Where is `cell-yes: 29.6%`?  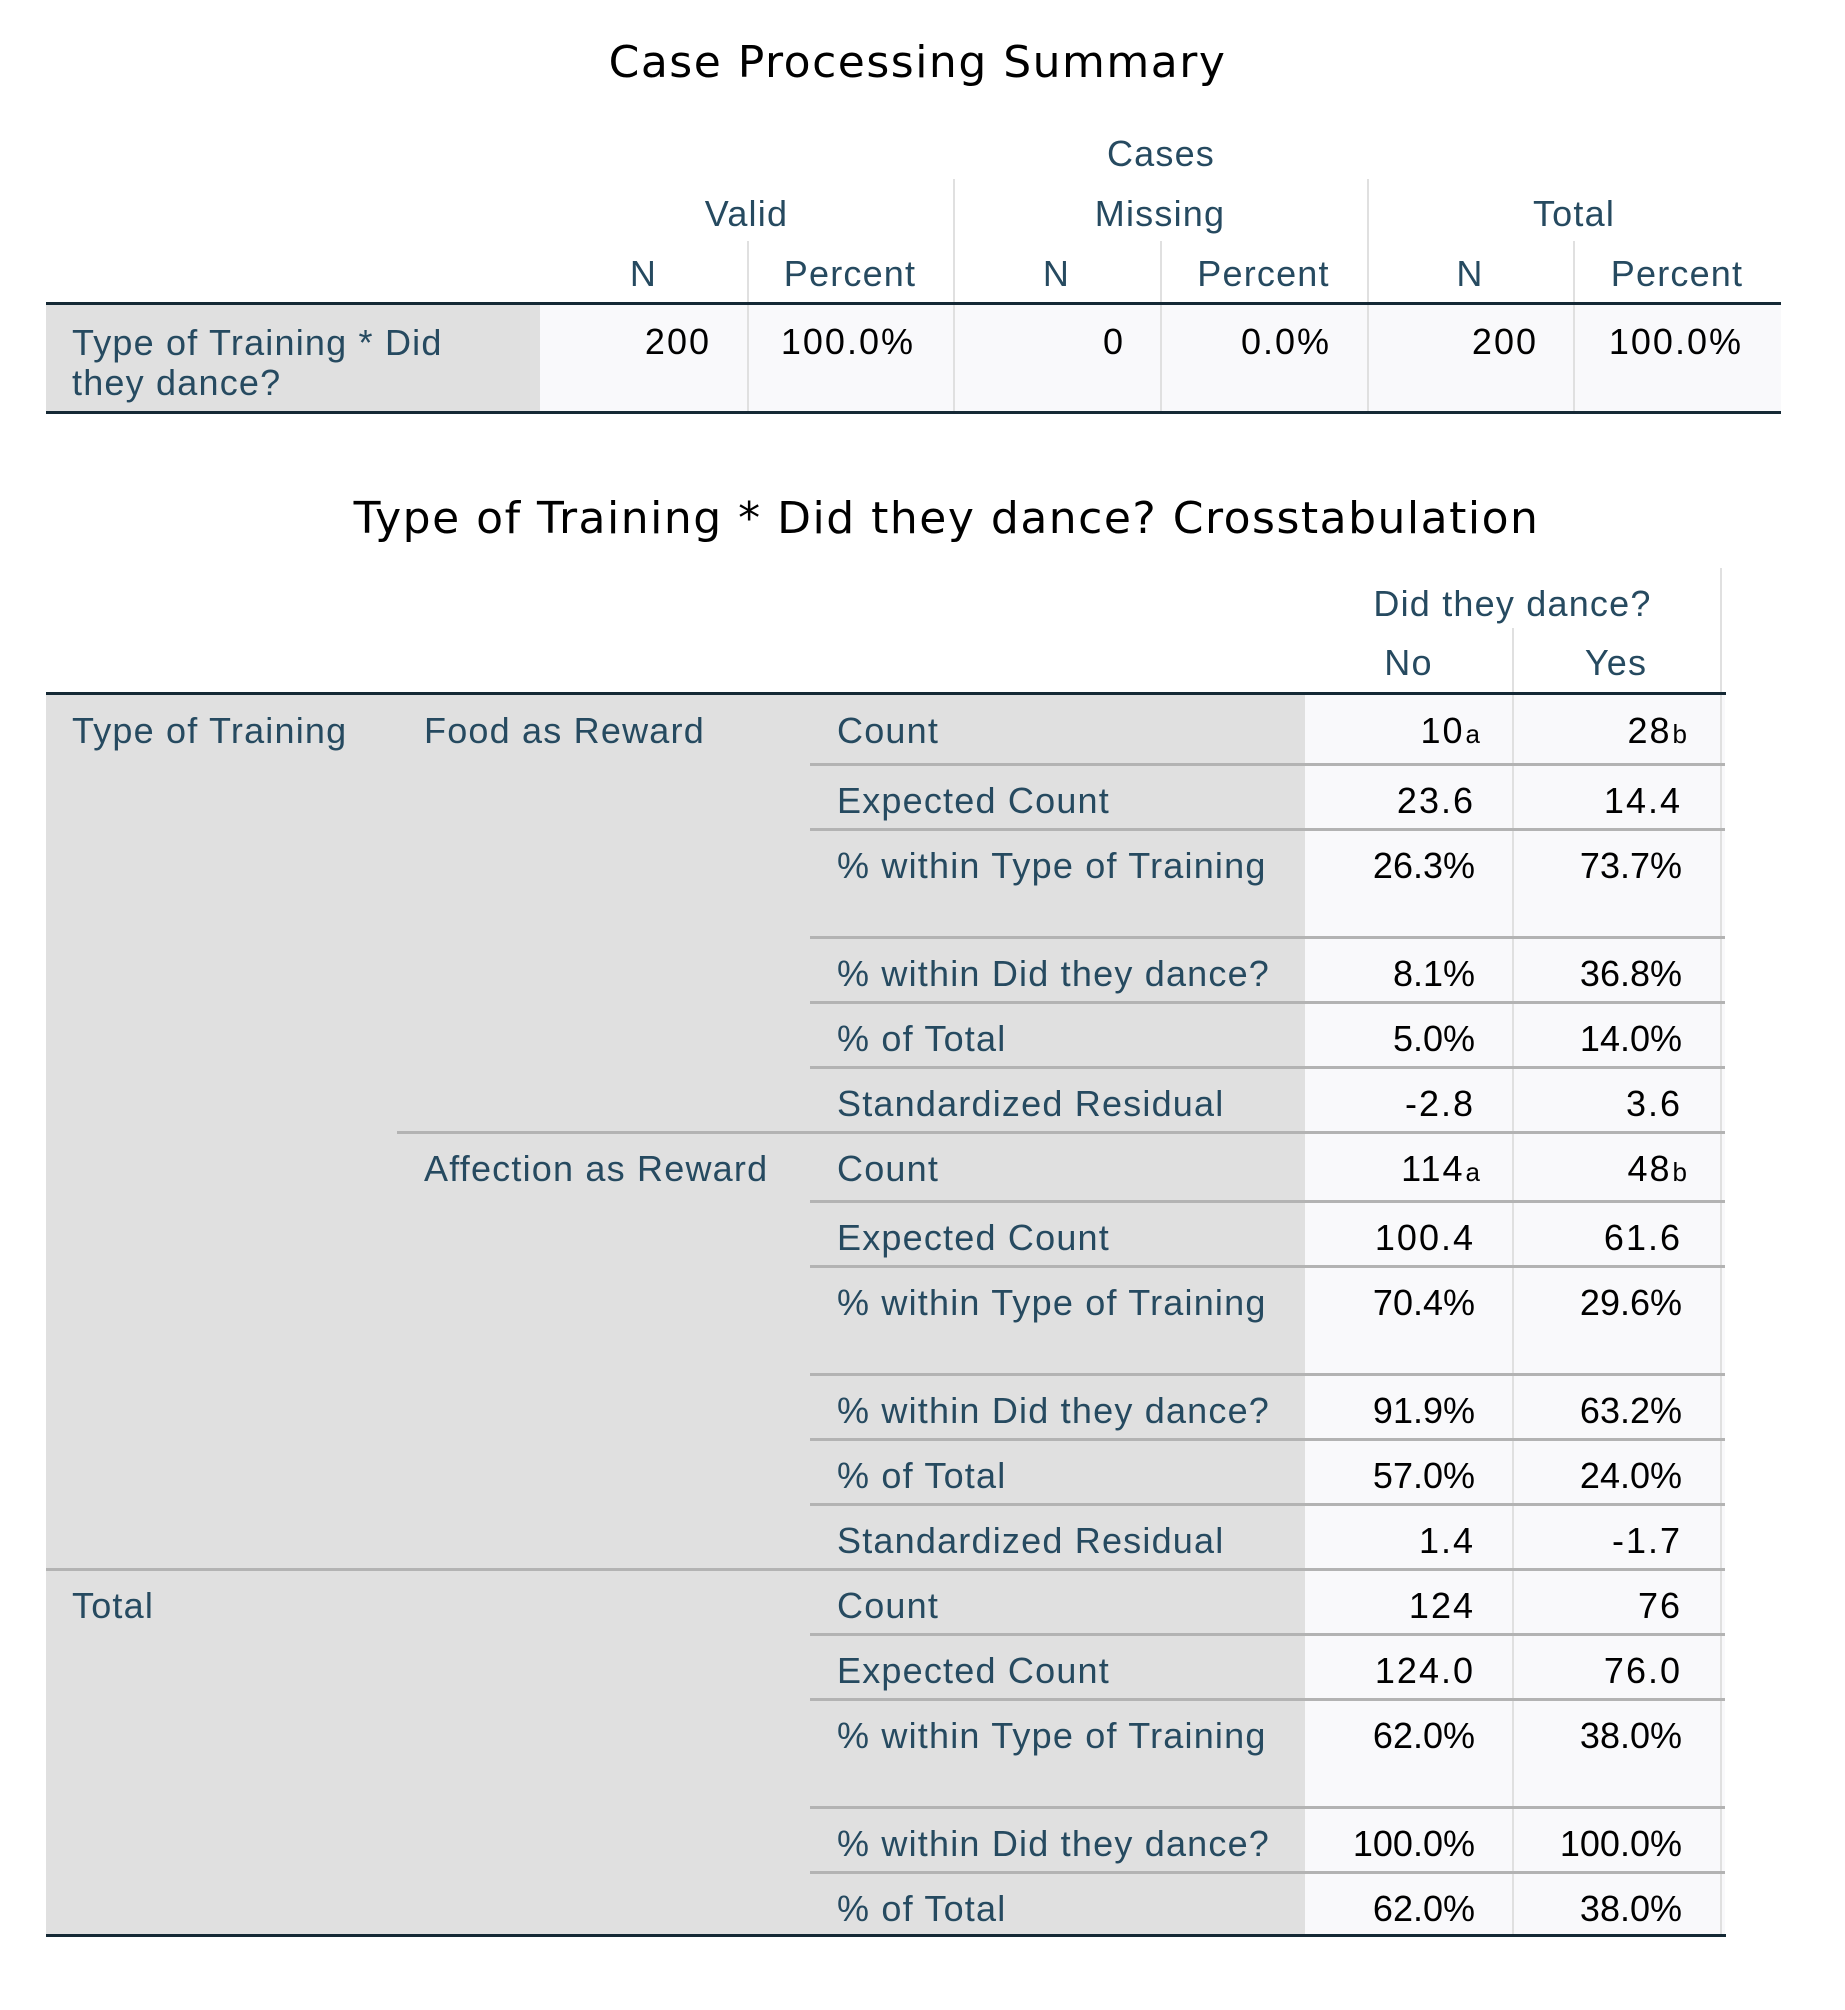
cell-yes: 29.6% is located at coordinates (1630, 1302).